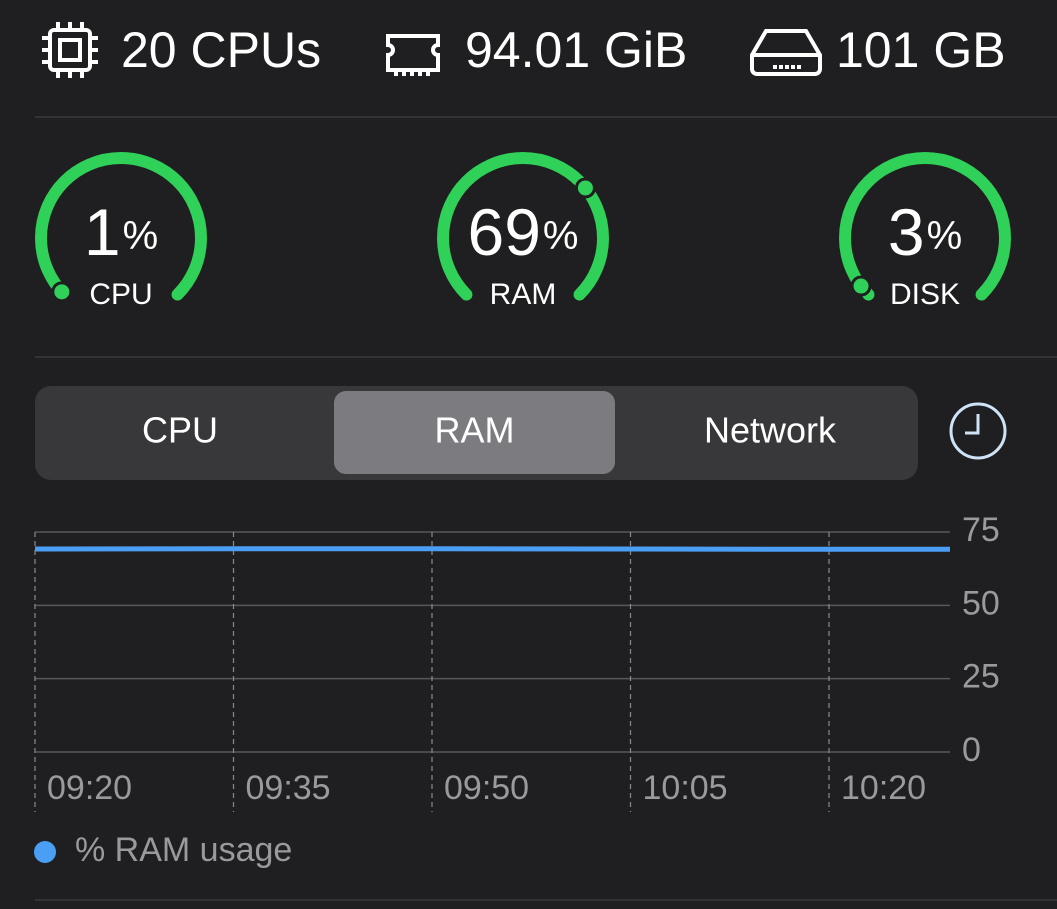 The image size is (1057, 909). Describe the element at coordinates (576, 50) in the screenshot. I see `memory-size: 94.01 GiB` at that location.